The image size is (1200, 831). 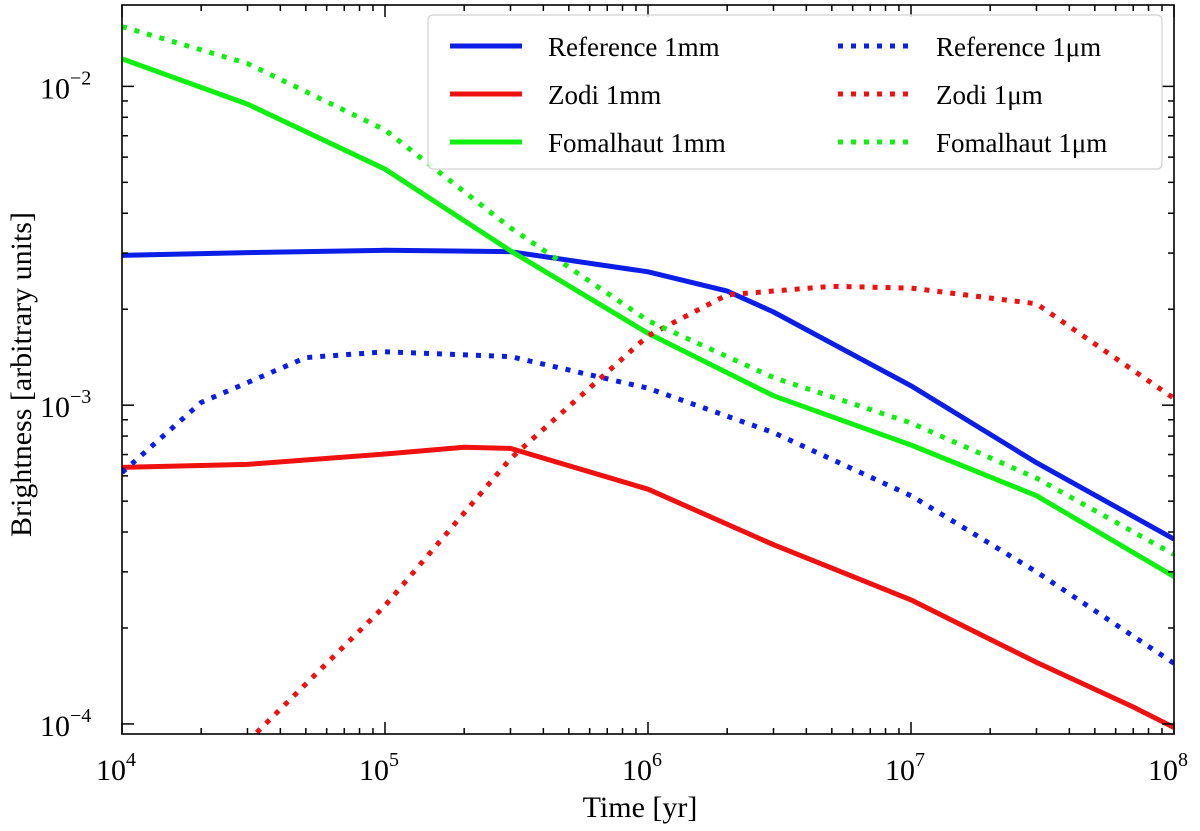 What do you see at coordinates (1183, 760) in the screenshot?
I see `x-tick-exponent: 8` at bounding box center [1183, 760].